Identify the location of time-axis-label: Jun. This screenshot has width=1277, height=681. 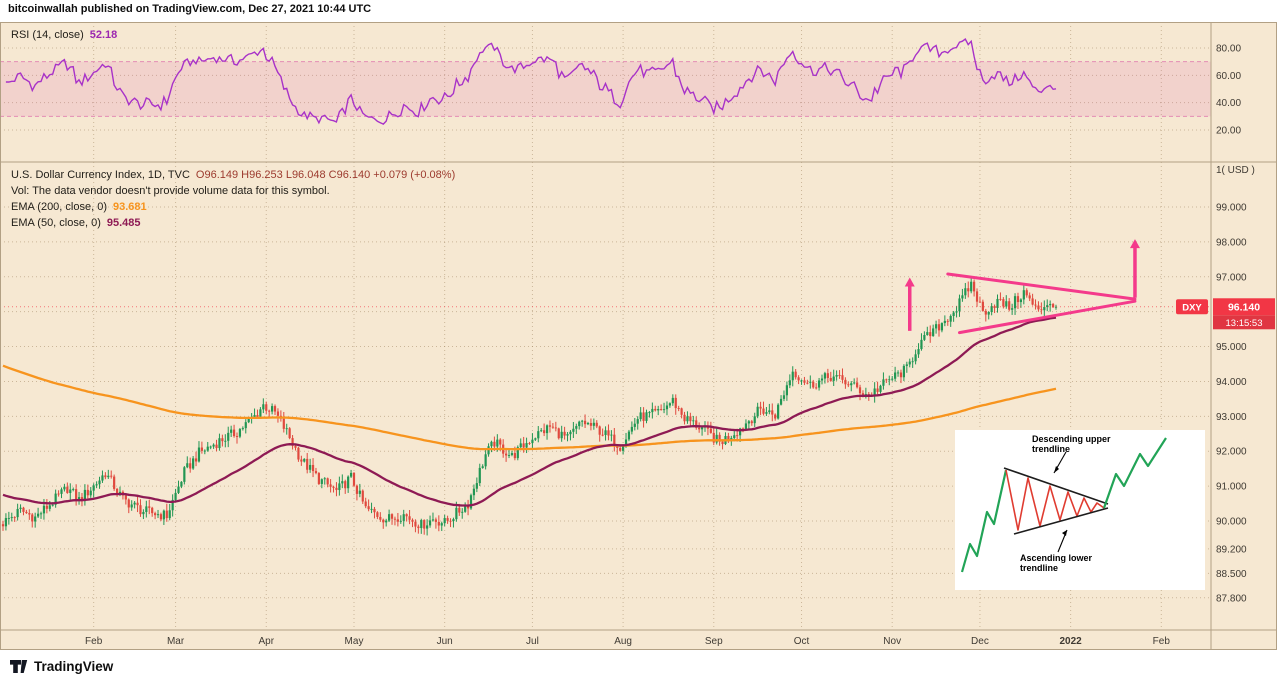
(445, 641).